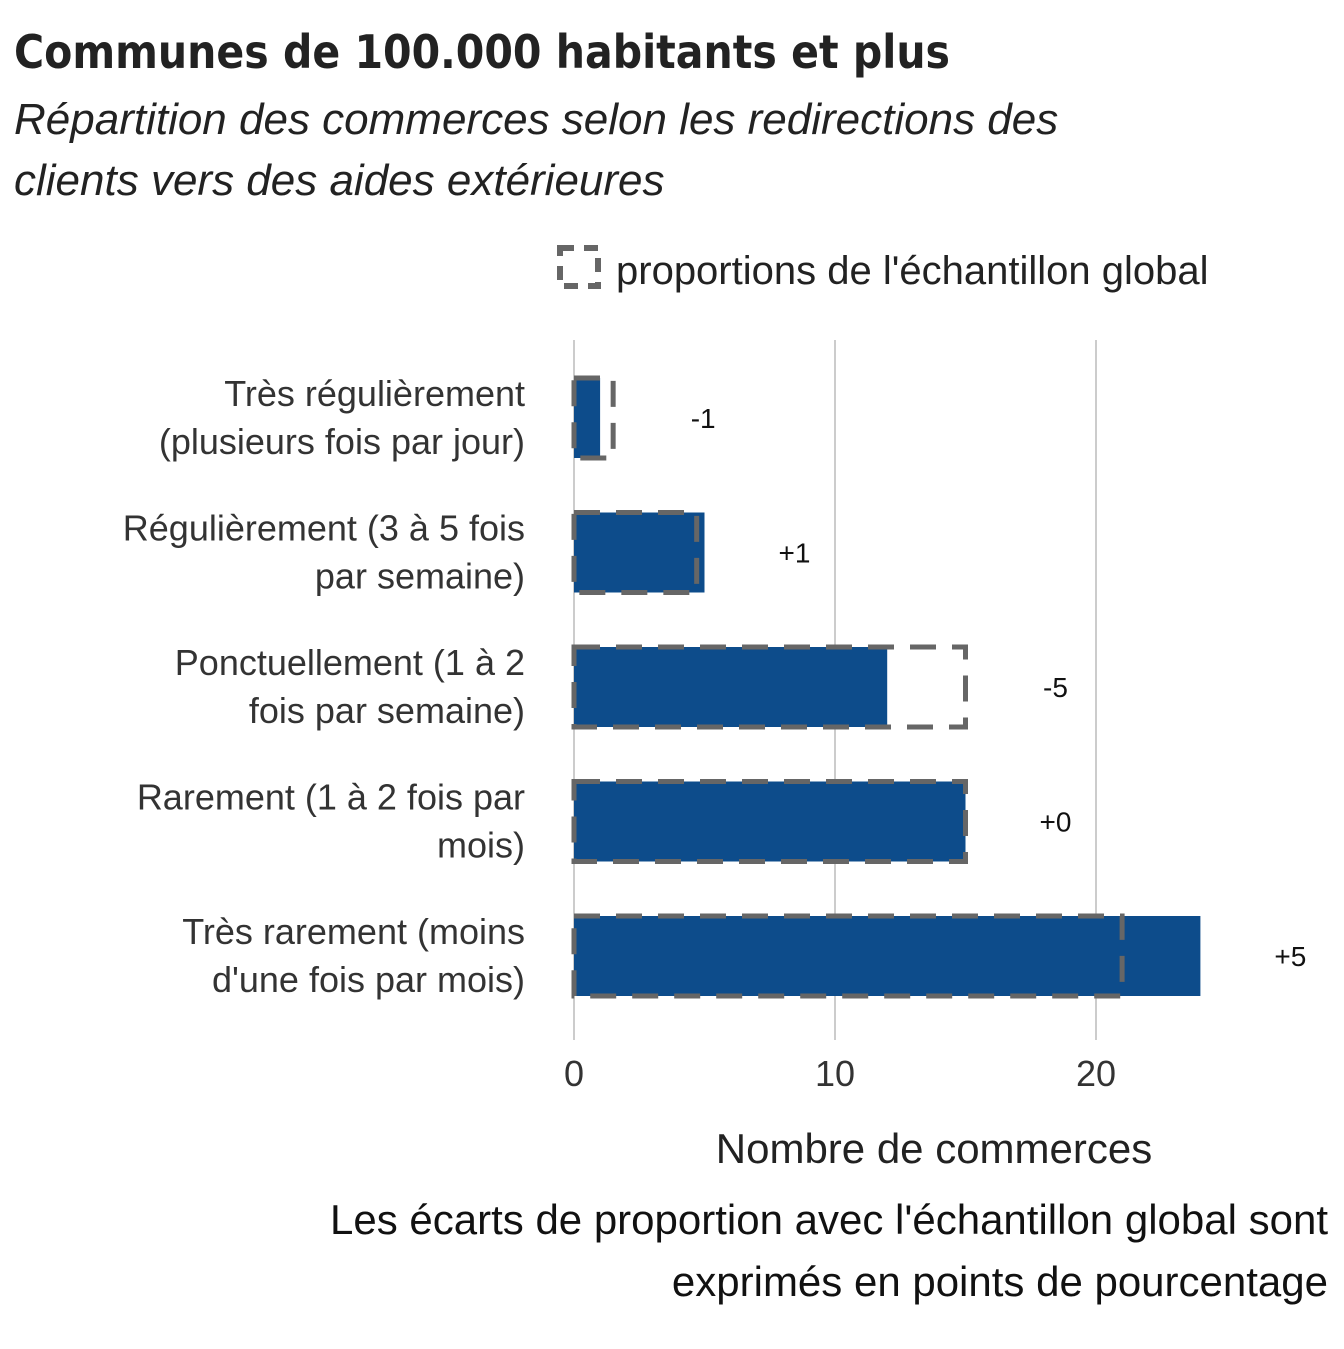  Describe the element at coordinates (374, 393) in the screenshot. I see `category-label: Très régulièrement` at that location.